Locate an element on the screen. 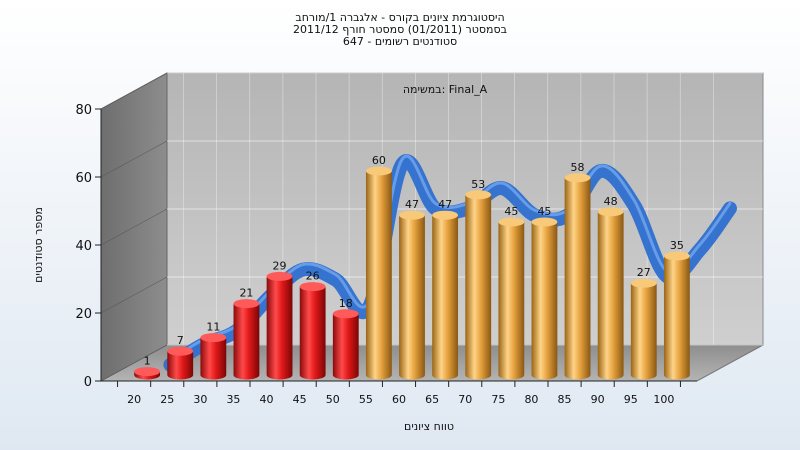 The image size is (800, 450). y-tick-label: 60 is located at coordinates (83, 178).